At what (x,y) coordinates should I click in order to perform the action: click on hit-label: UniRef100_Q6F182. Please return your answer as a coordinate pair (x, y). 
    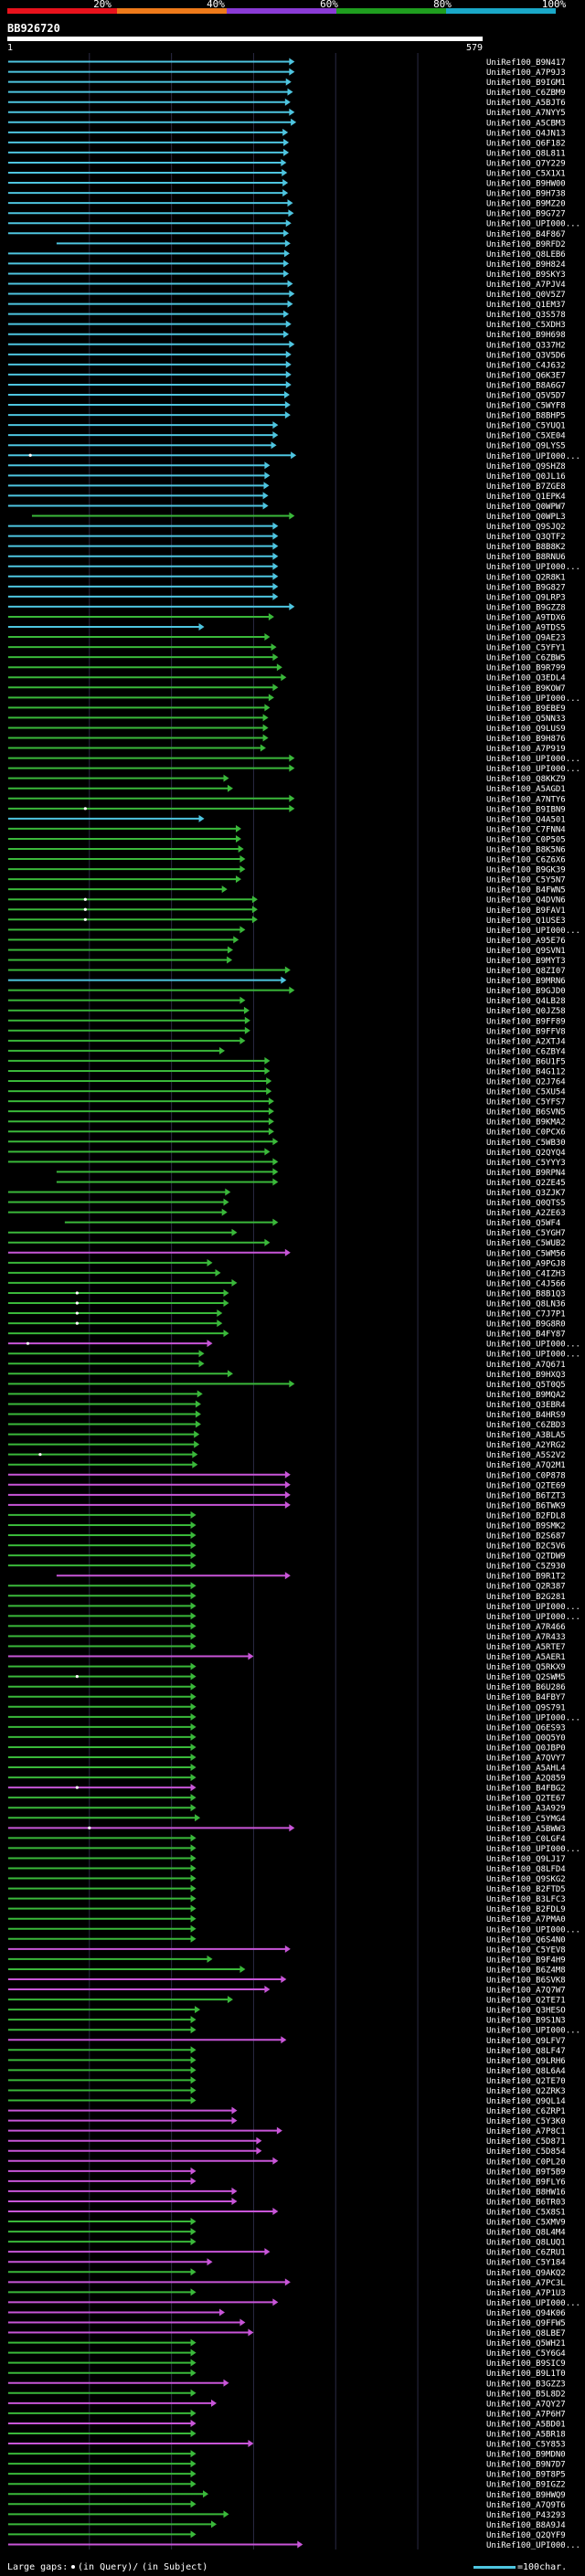
    Looking at the image, I should click on (526, 143).